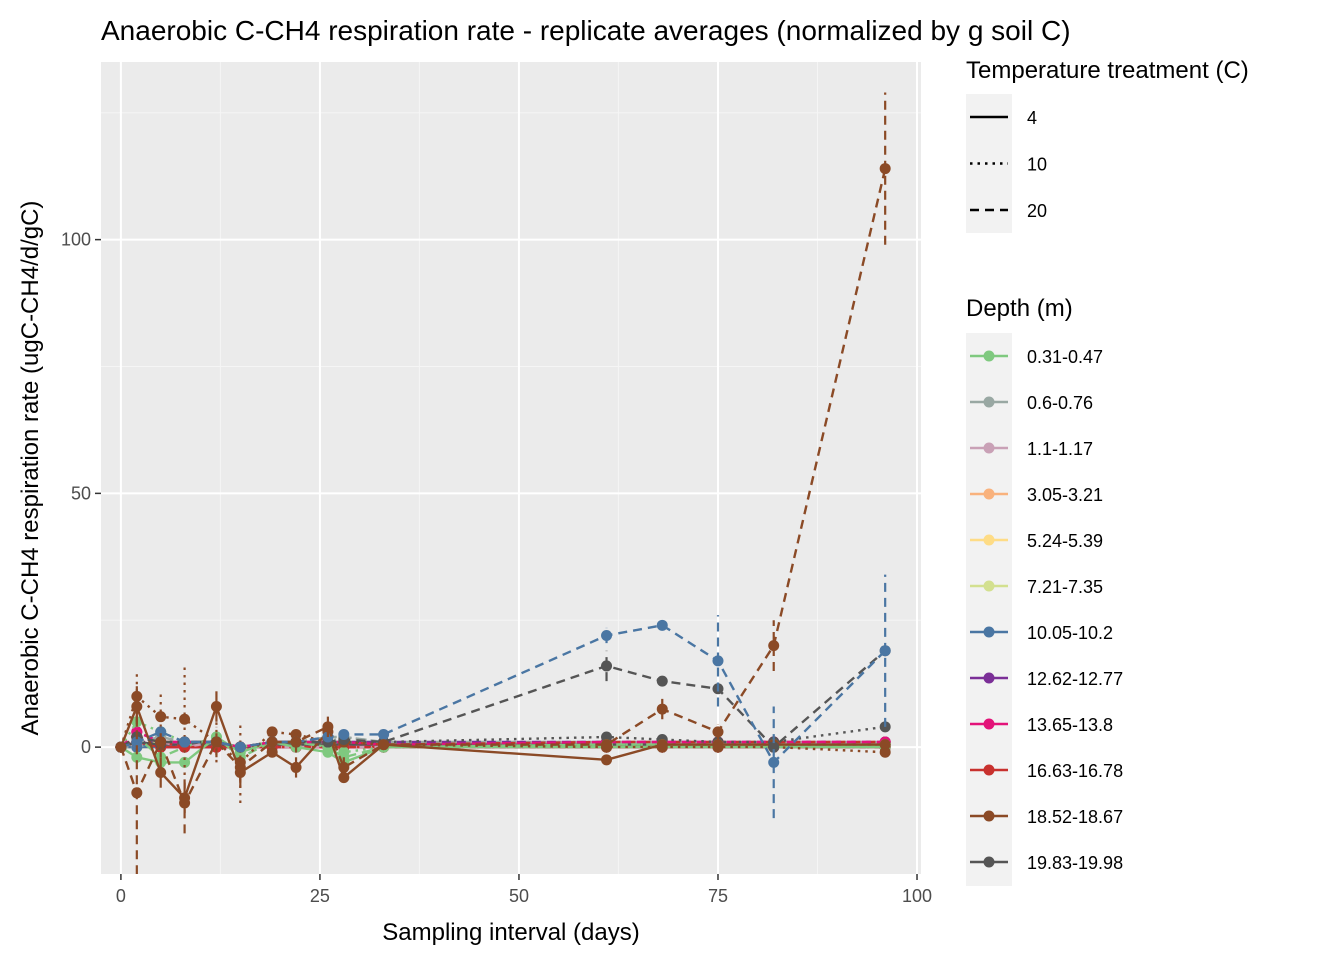 The image size is (1344, 960). What do you see at coordinates (718, 896) in the screenshot?
I see `x-tick-label: 75` at bounding box center [718, 896].